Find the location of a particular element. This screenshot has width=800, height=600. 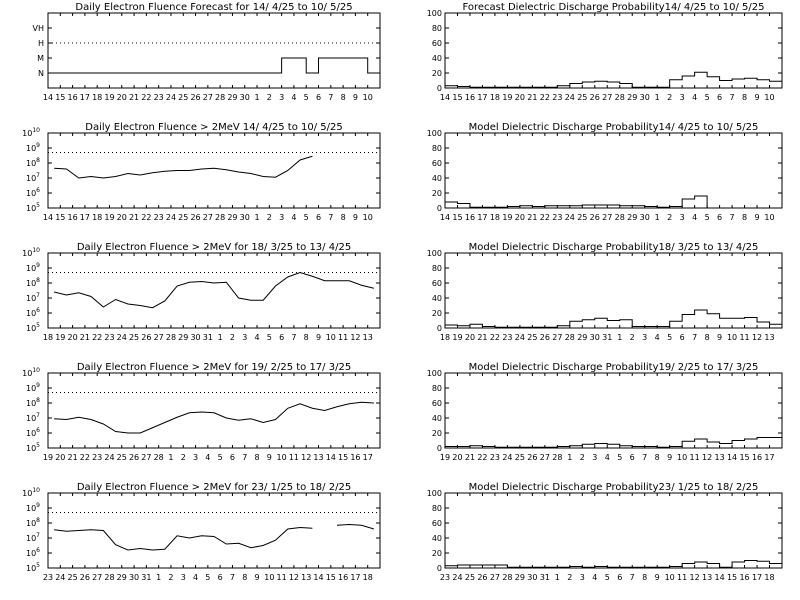

x-tick-label: 29 is located at coordinates (520, 577).